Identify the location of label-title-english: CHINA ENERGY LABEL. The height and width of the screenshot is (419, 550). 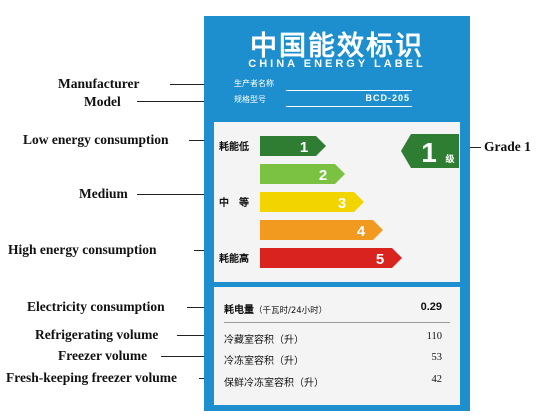
(337, 64).